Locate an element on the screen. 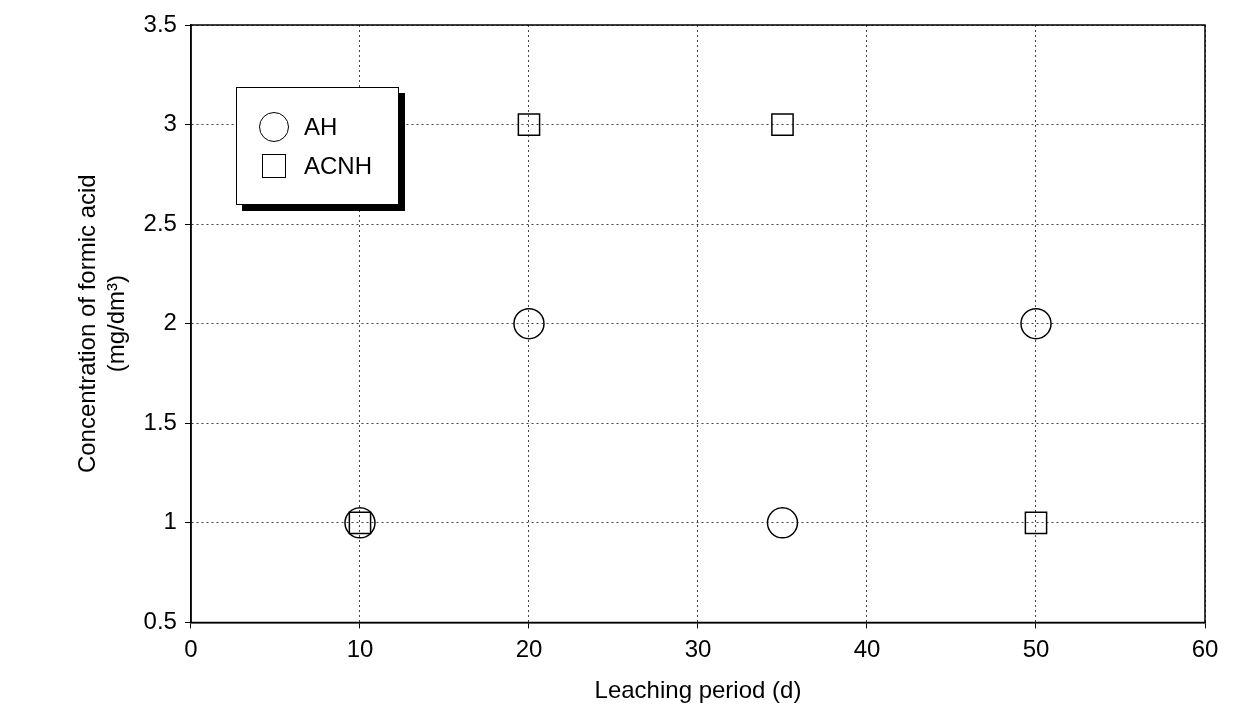 The width and height of the screenshot is (1235, 720). x-tick-label: 60 is located at coordinates (1205, 649).